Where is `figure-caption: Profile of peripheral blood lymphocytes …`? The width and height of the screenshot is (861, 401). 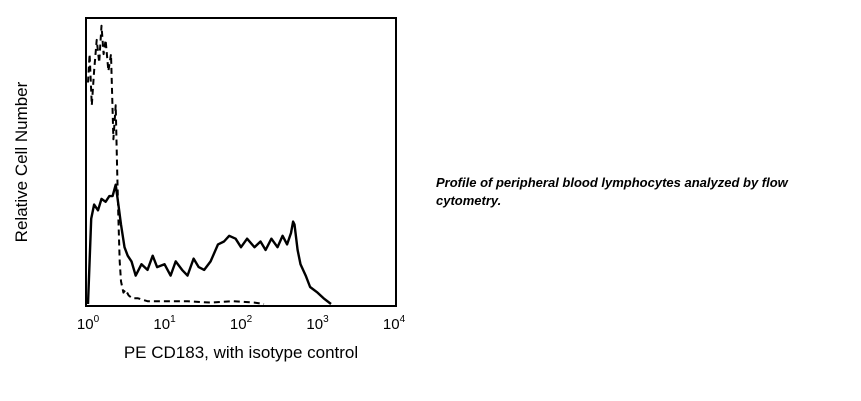
figure-caption: Profile of peripheral blood lymphocytes … is located at coordinates (612, 191).